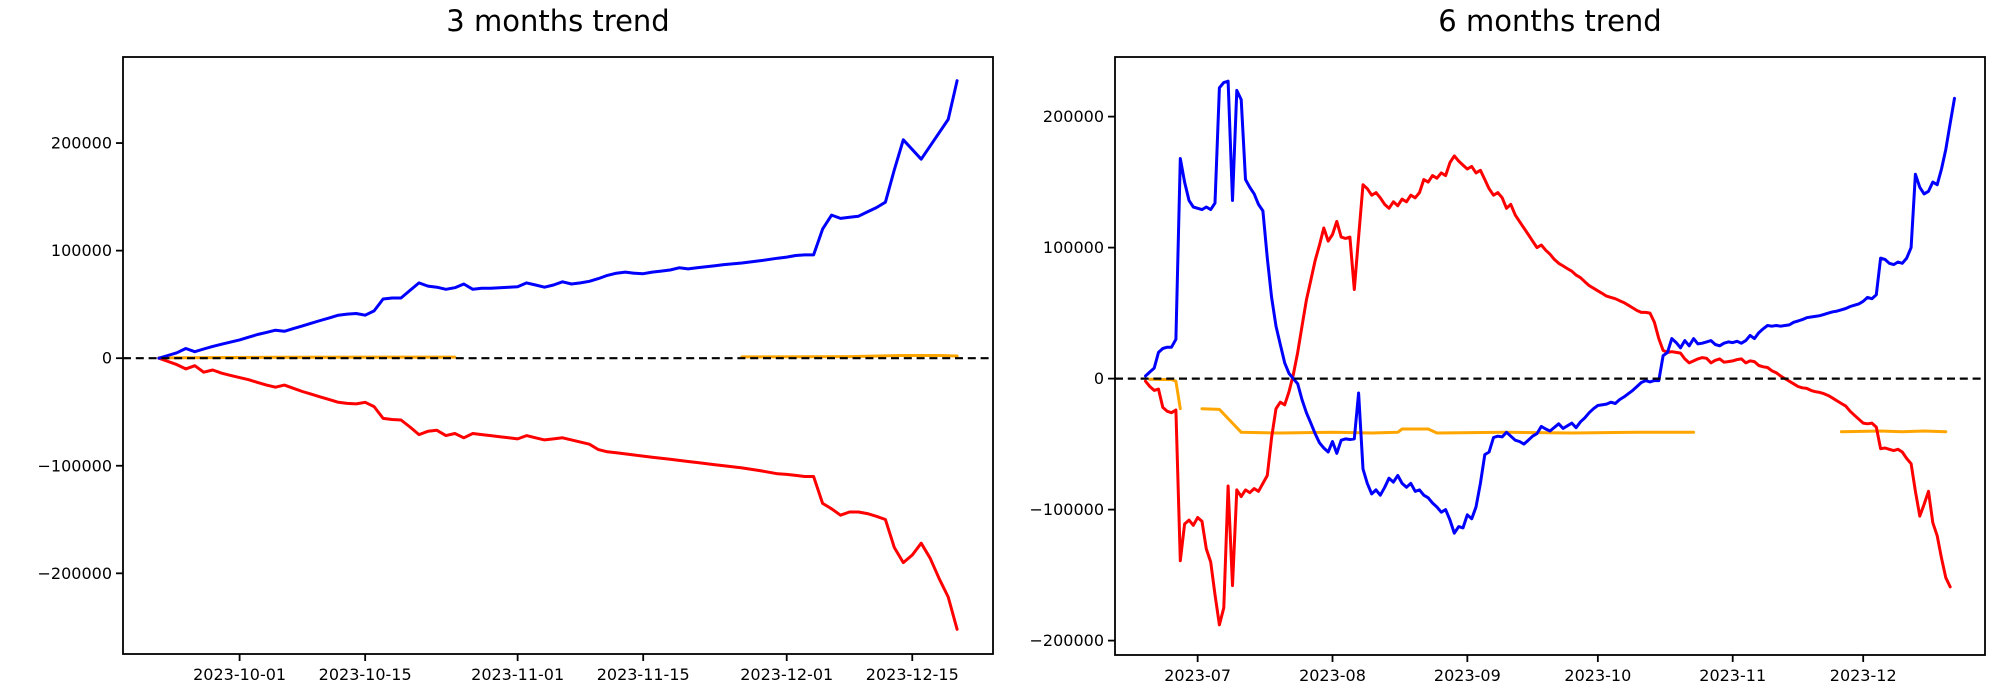  Describe the element at coordinates (365, 674) in the screenshot. I see `x-tick-label: 2023-10-15` at that location.